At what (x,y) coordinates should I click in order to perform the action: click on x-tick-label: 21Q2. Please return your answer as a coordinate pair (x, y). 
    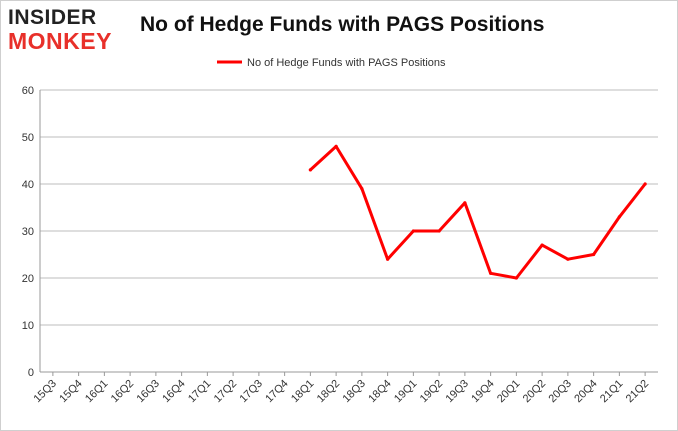
    Looking at the image, I should click on (638, 392).